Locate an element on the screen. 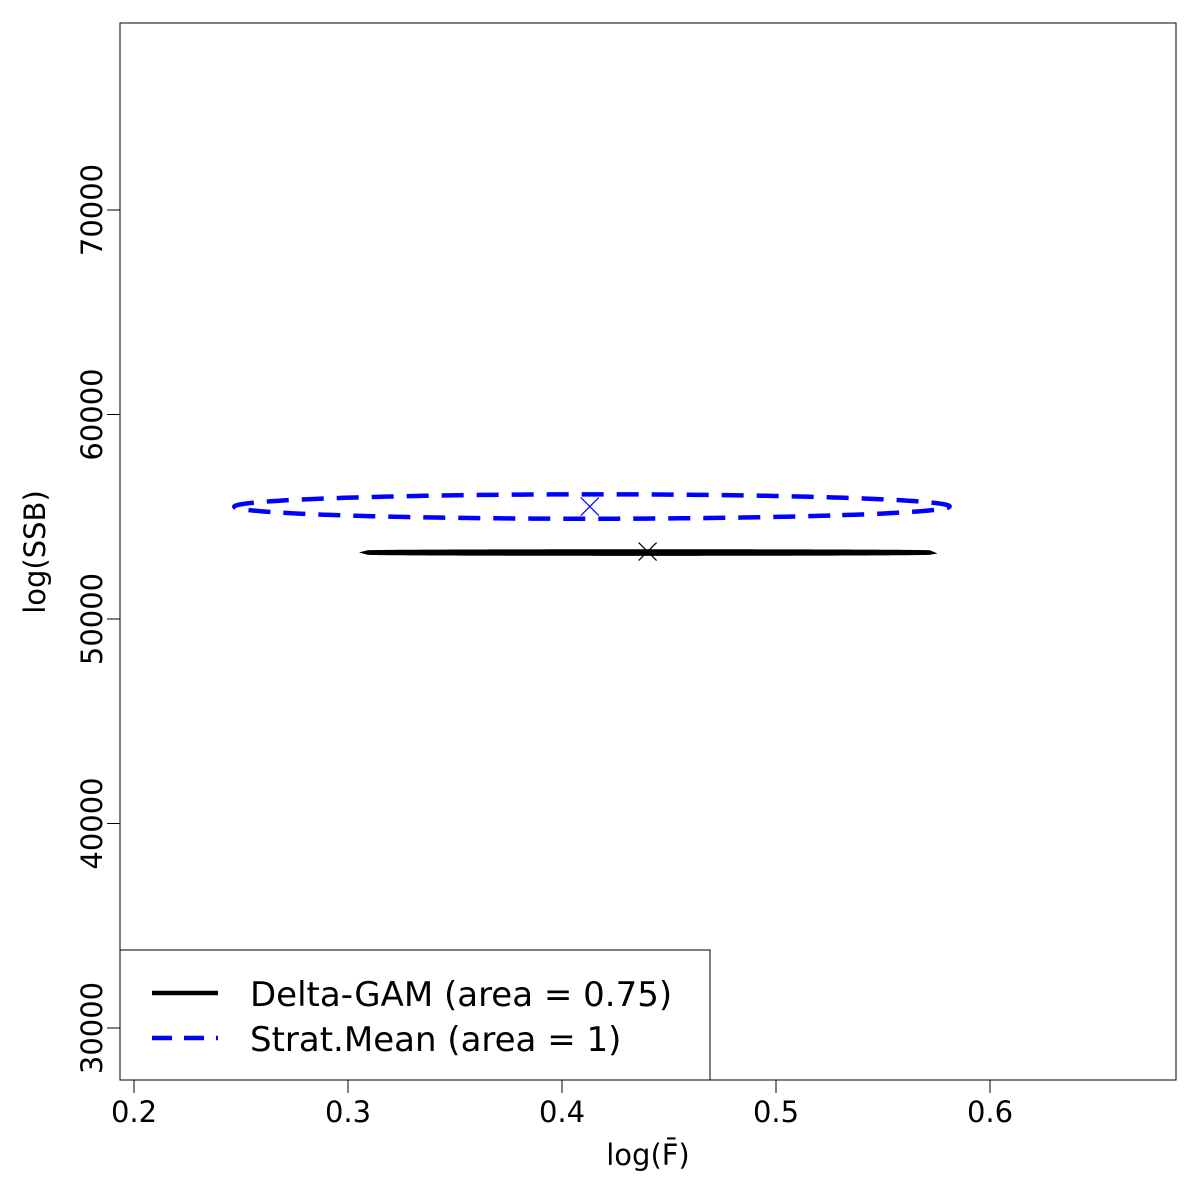 The height and width of the screenshot is (1200, 1200). confidence-ellipse-strat-mean is located at coordinates (592, 506).